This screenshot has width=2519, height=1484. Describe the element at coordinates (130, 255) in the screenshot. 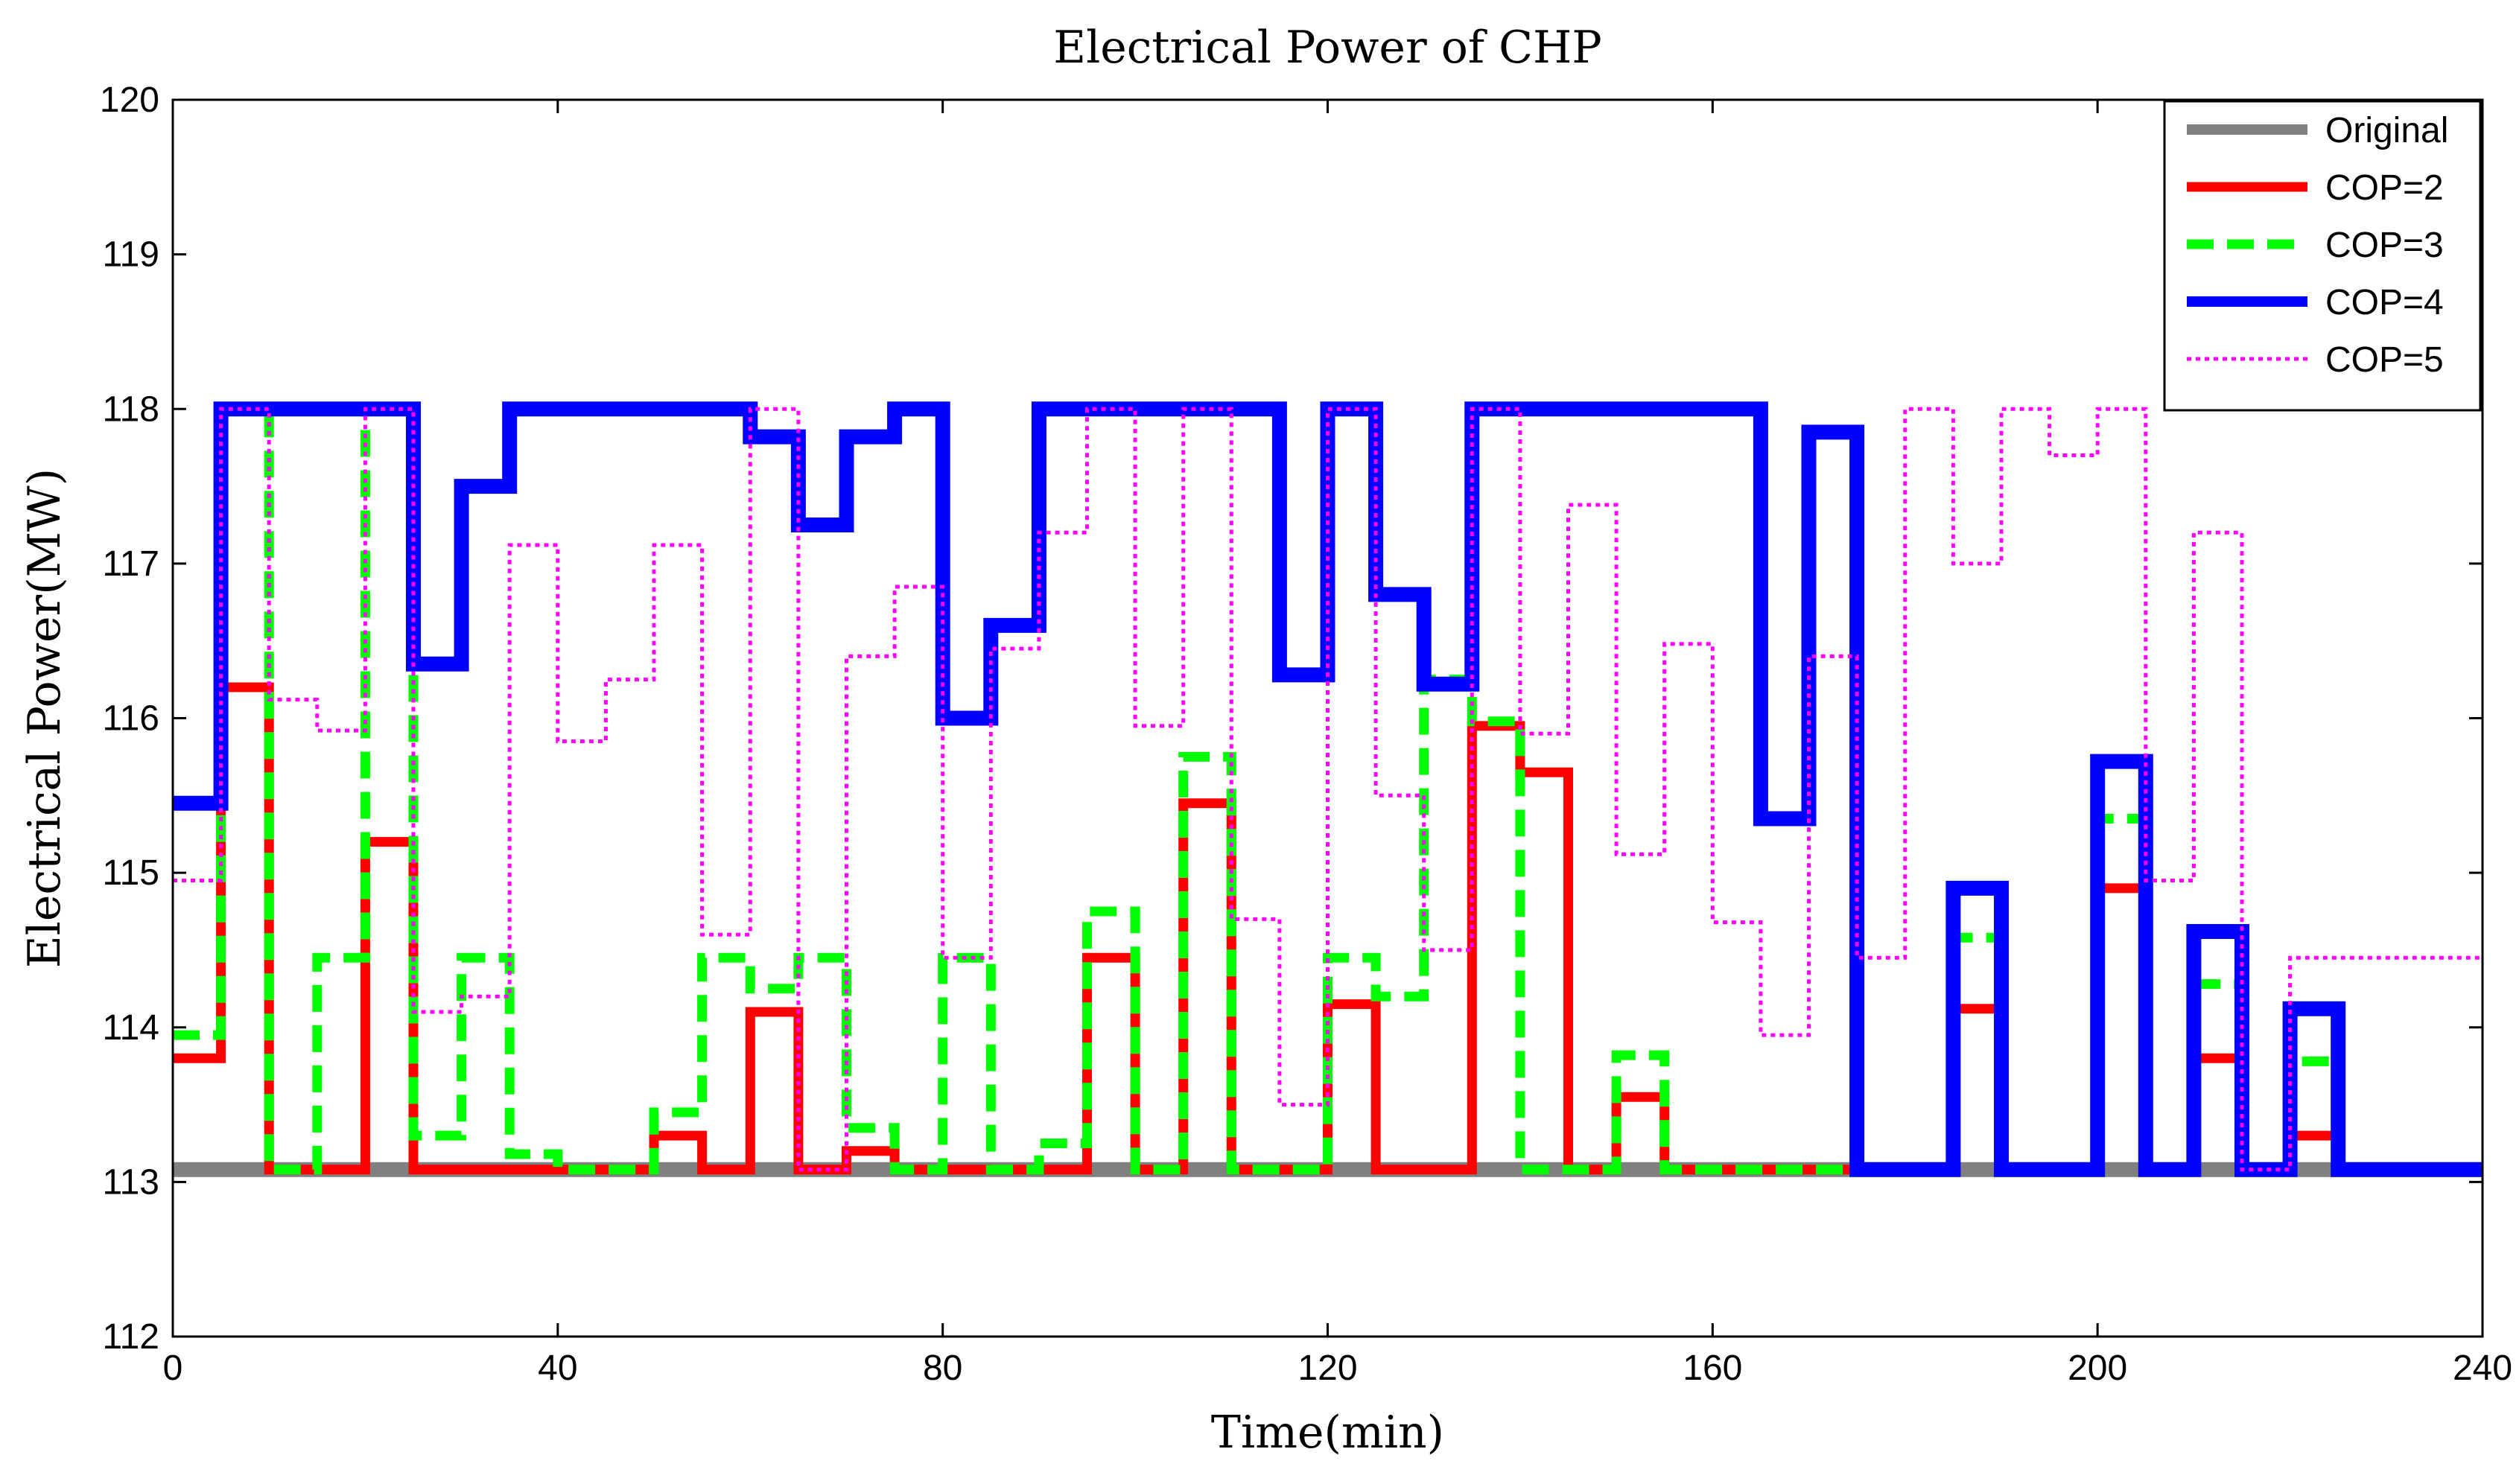

I see `y-tick-label: 119` at that location.